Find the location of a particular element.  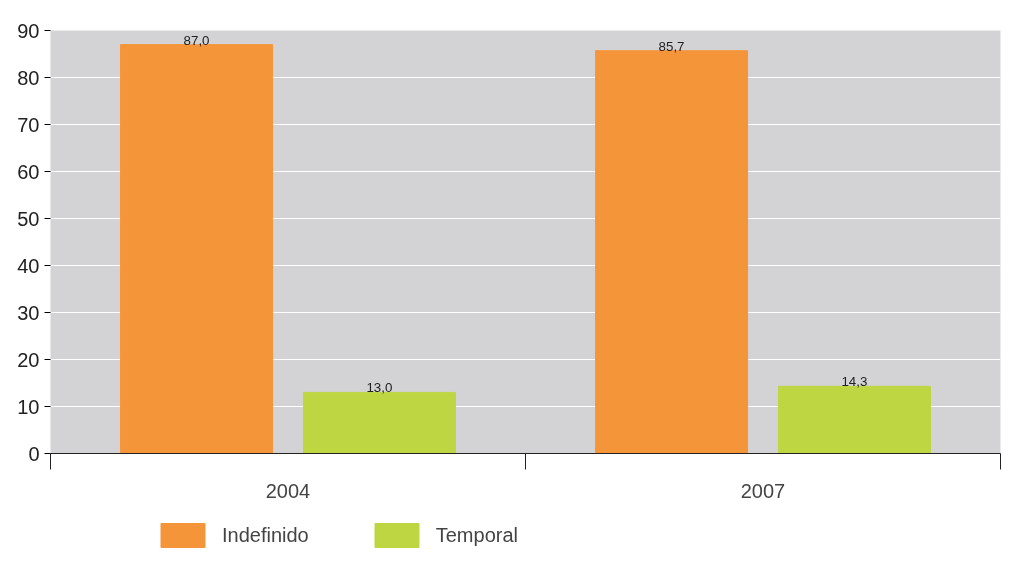

y-tick-label: 0 is located at coordinates (34, 453).